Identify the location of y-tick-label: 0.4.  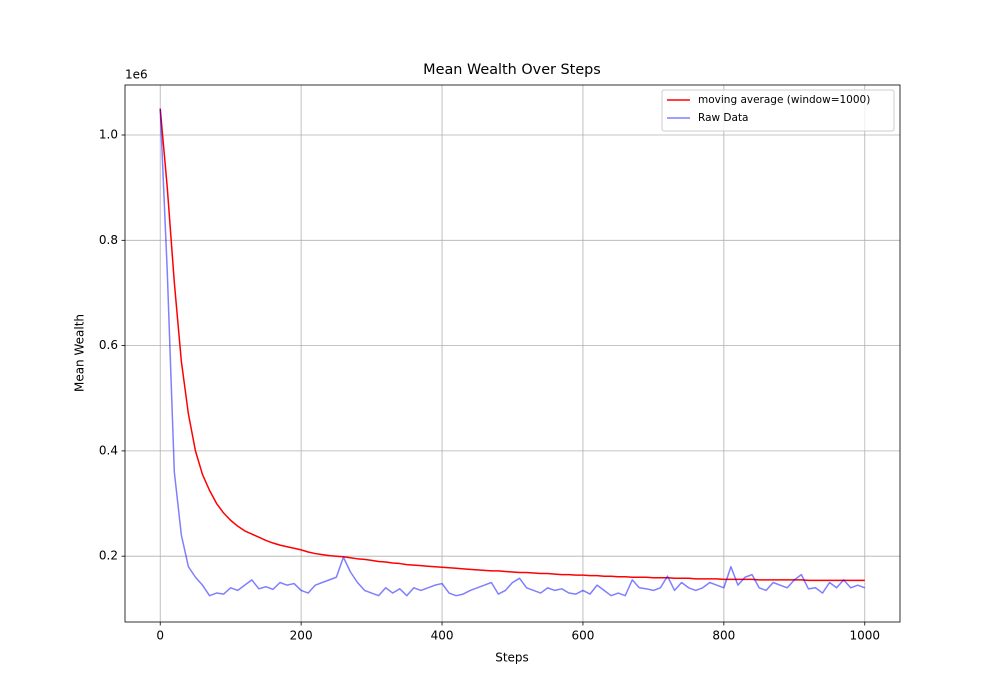
(108, 450).